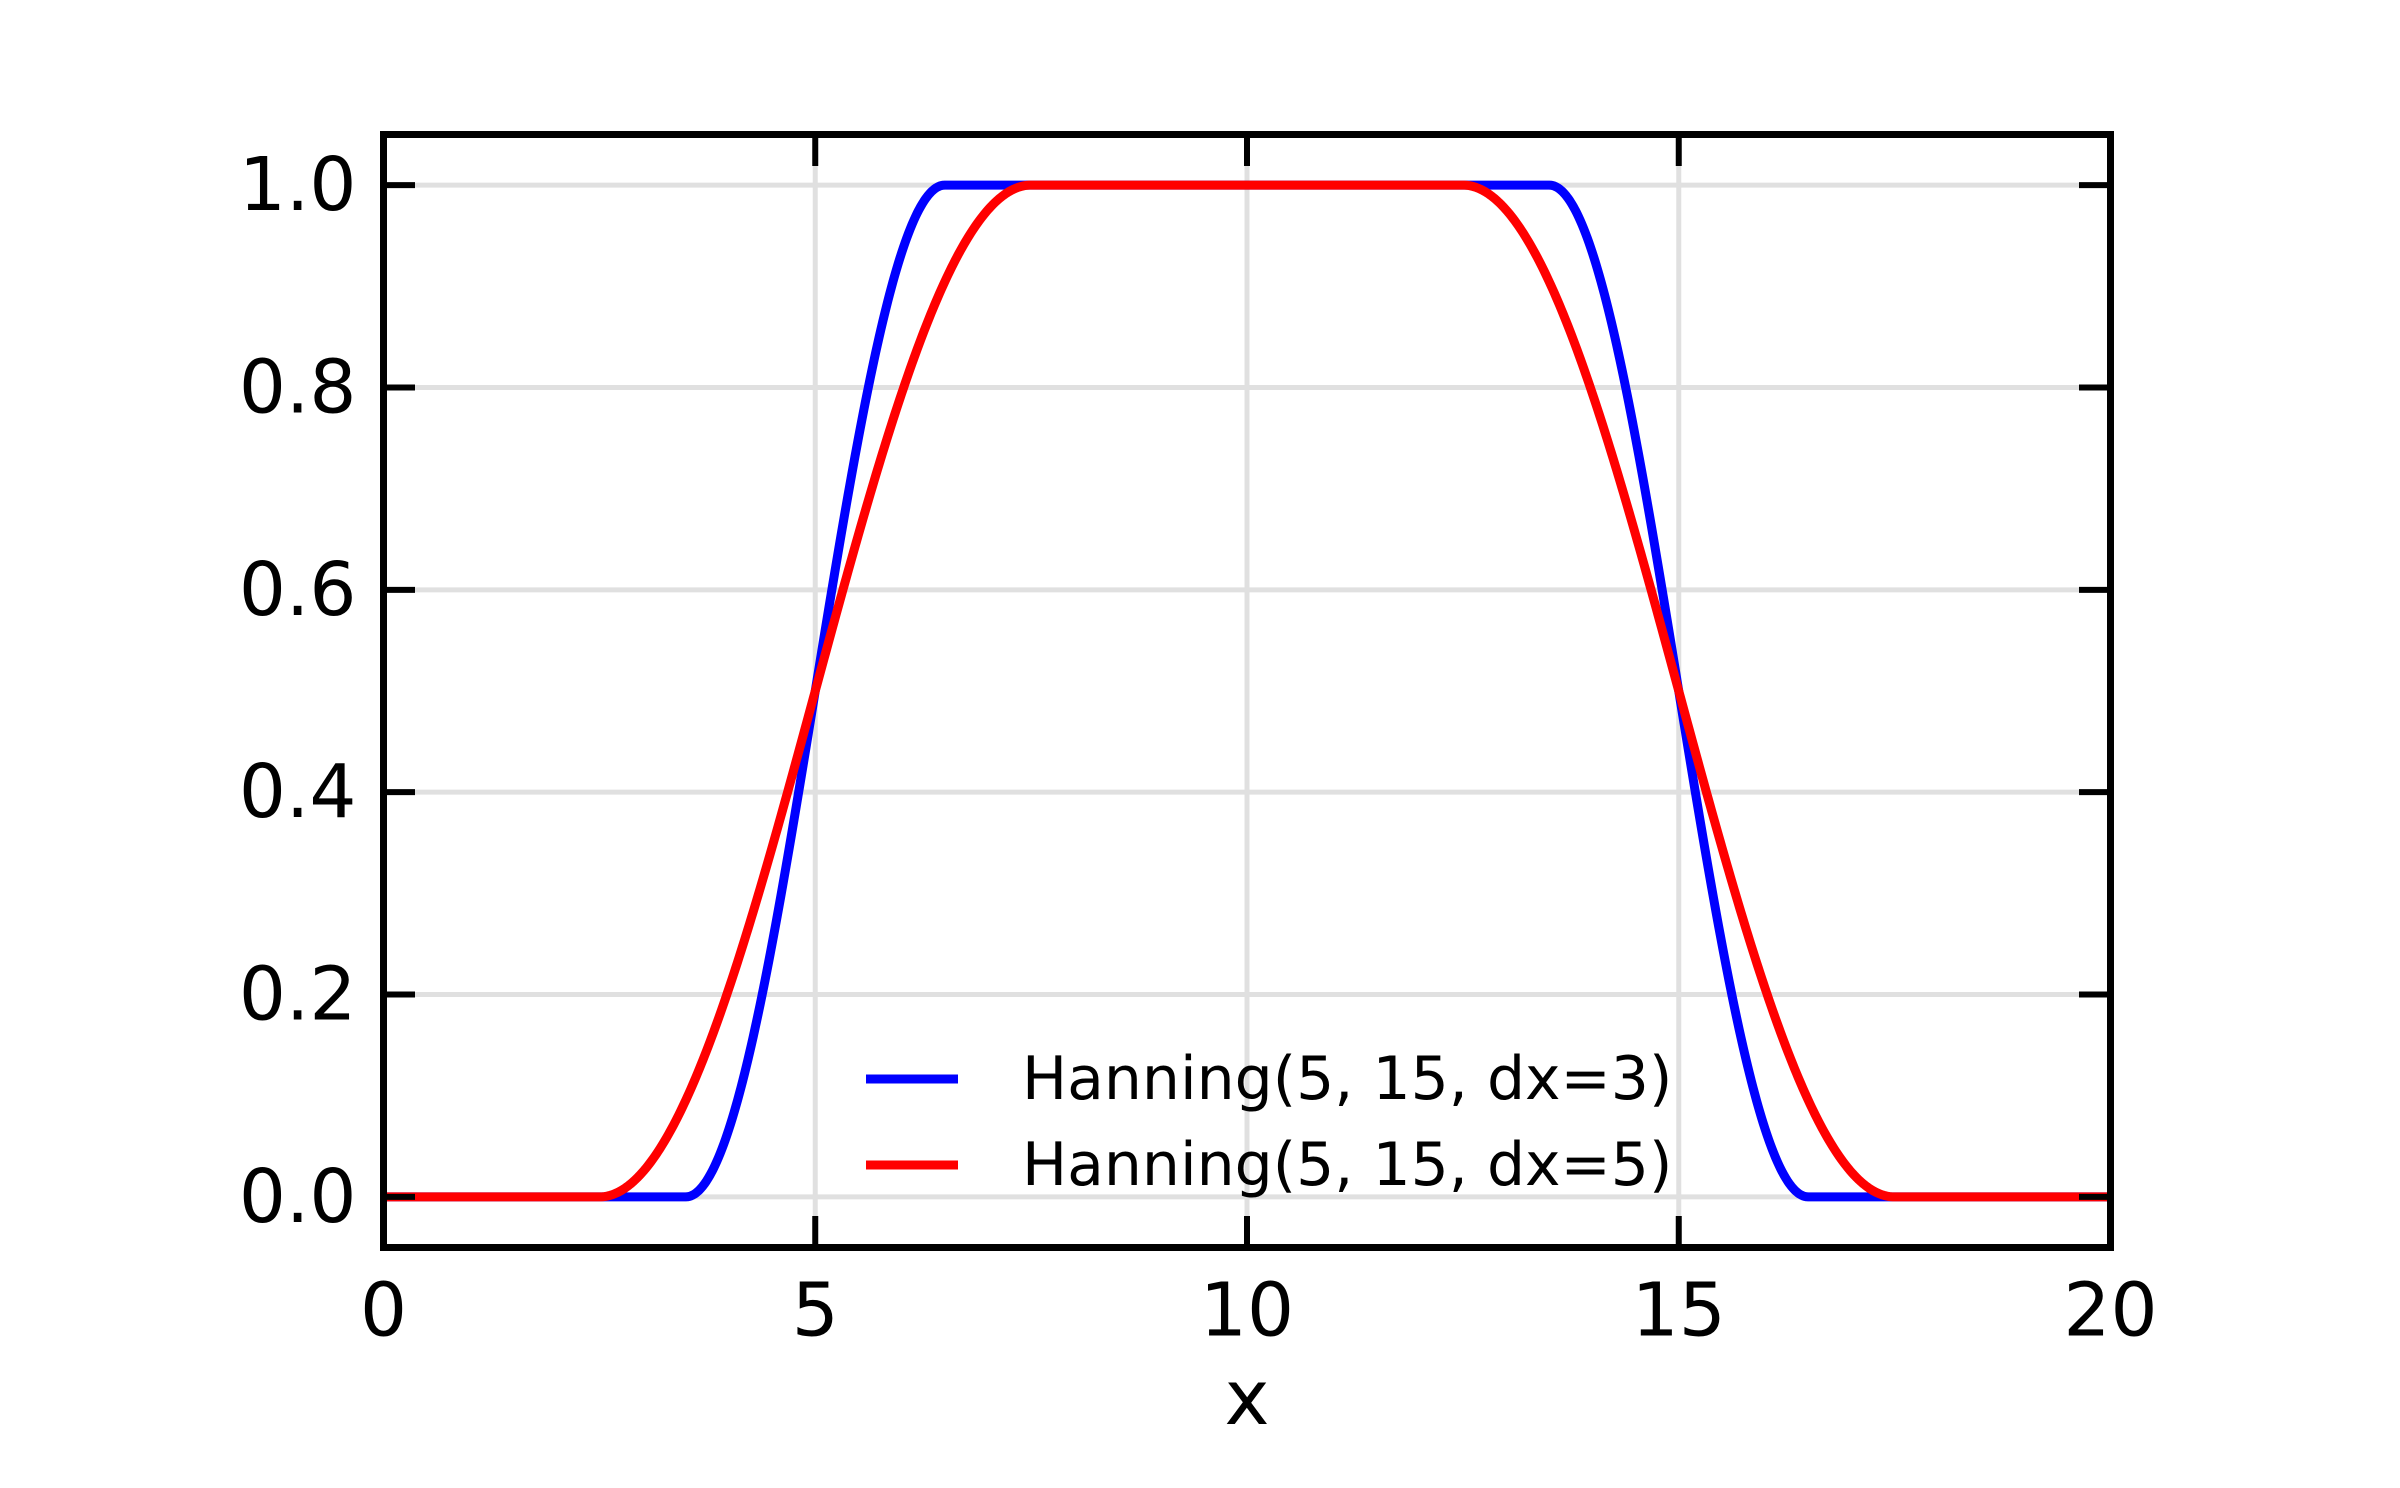 Image resolution: width=2400 pixels, height=1488 pixels. Describe the element at coordinates (298, 792) in the screenshot. I see `y-tick-label: 0.4` at that location.